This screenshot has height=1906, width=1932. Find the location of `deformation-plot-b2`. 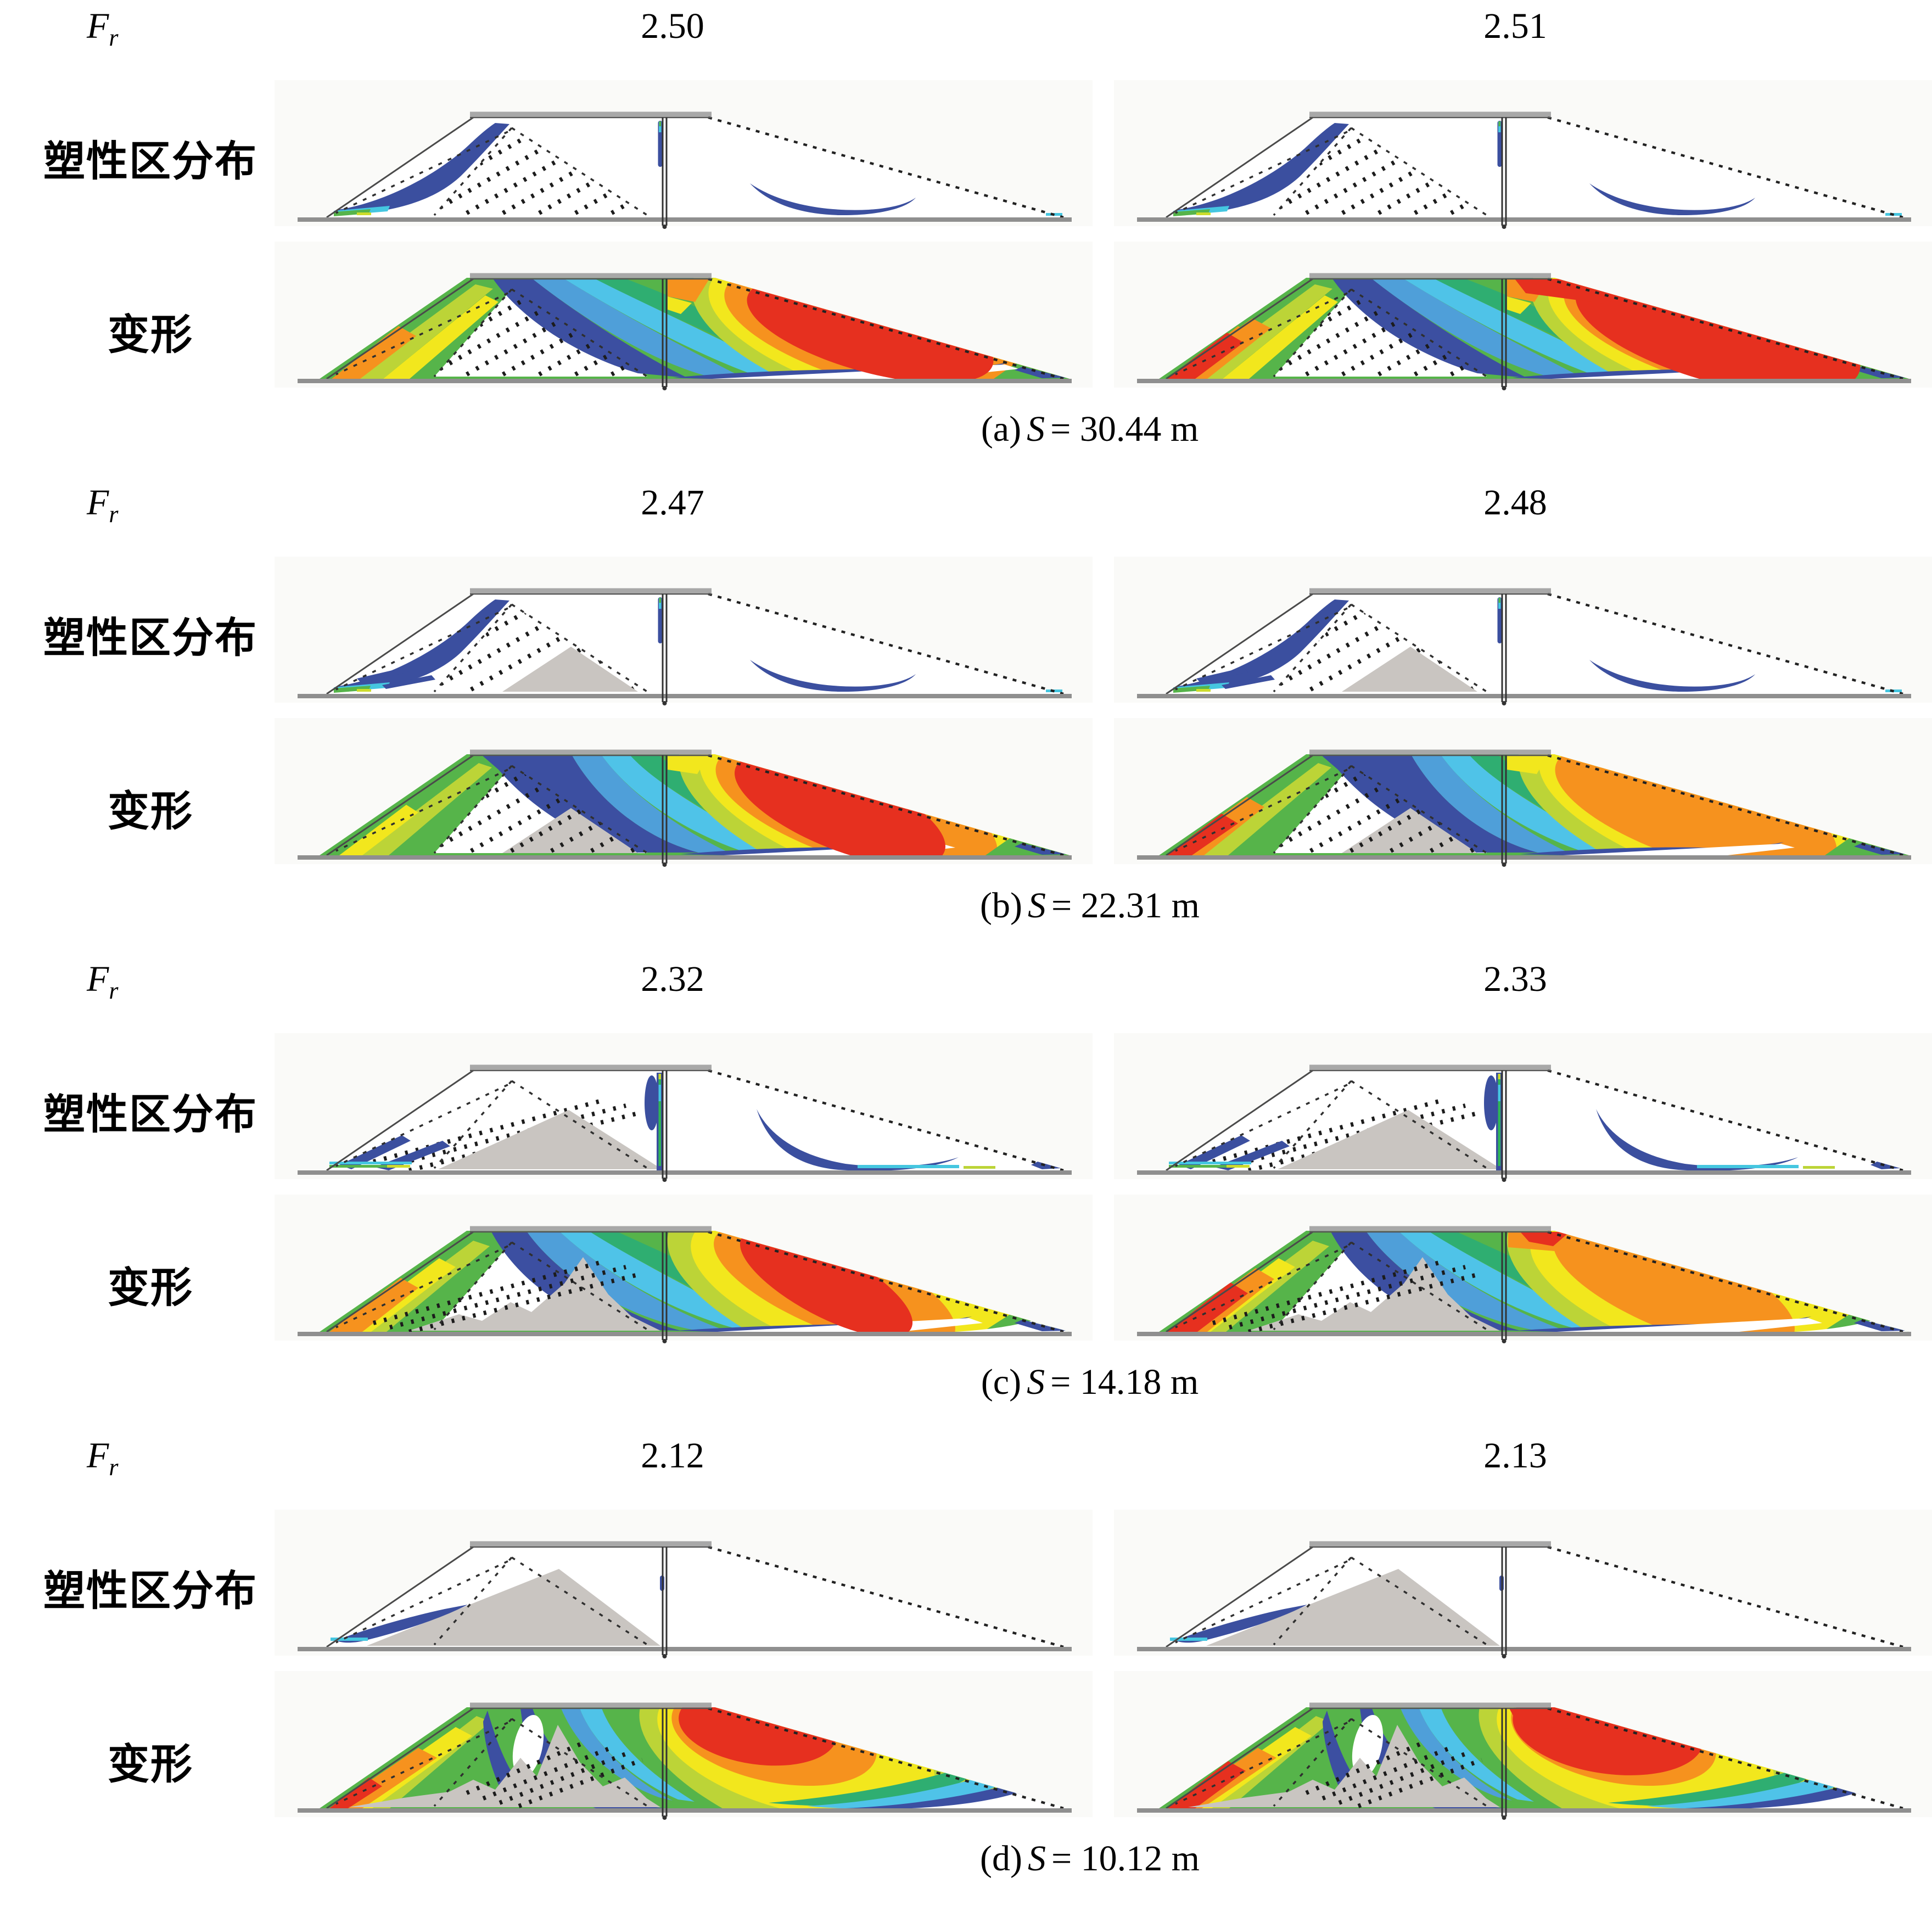

deformation-plot-b2 is located at coordinates (1523, 793).